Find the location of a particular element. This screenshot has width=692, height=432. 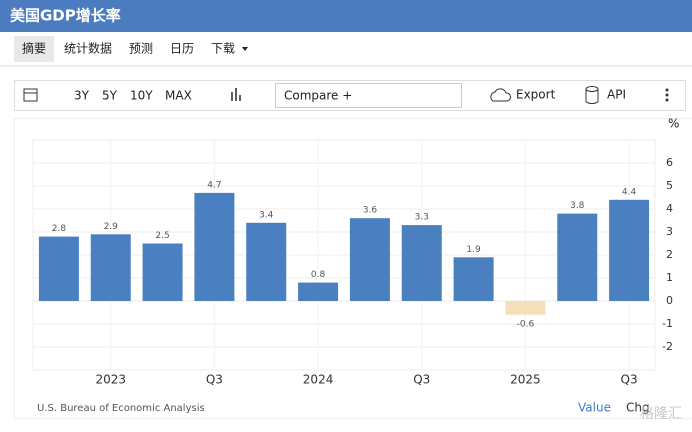

value-label: 2.8 is located at coordinates (59, 229).